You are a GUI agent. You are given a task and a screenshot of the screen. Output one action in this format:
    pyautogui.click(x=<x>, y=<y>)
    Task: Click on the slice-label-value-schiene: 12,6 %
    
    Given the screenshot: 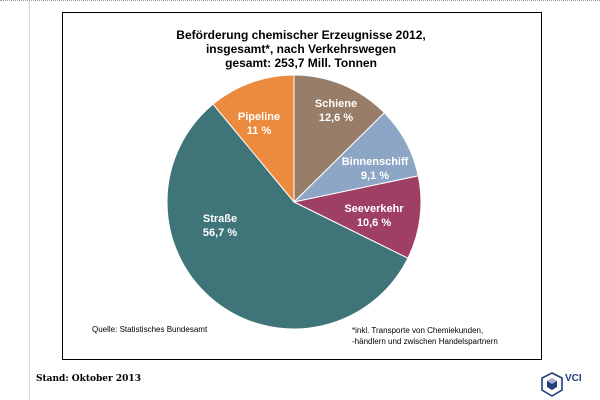 What is the action you would take?
    pyautogui.click(x=336, y=118)
    